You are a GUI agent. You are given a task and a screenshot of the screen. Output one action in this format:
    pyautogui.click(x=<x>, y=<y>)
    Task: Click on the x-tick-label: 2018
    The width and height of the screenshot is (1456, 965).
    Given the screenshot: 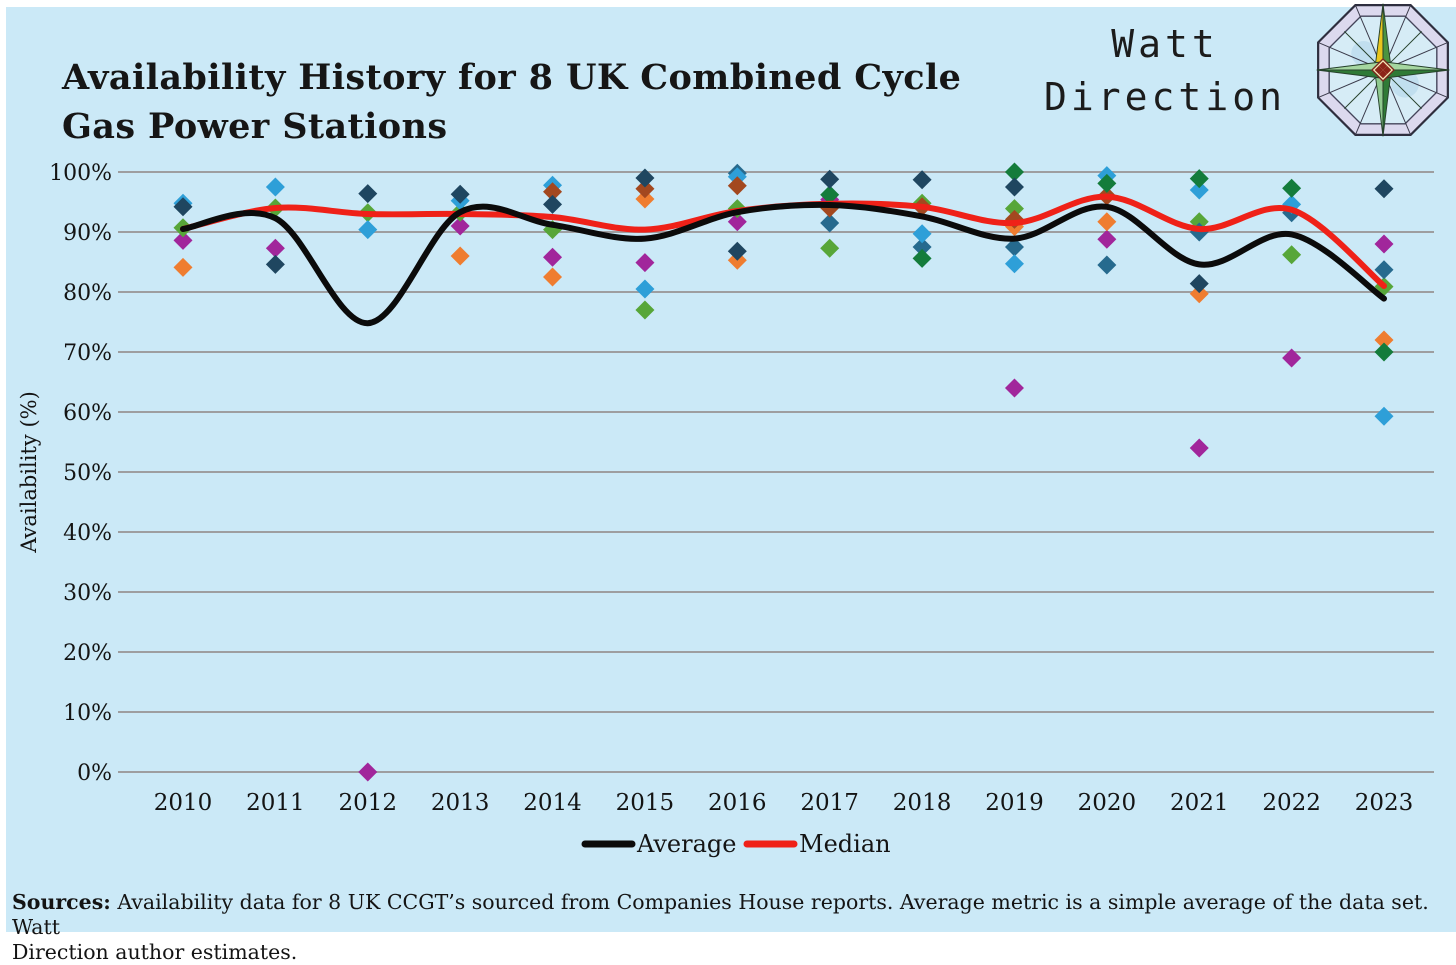 What is the action you would take?
    pyautogui.click(x=922, y=803)
    